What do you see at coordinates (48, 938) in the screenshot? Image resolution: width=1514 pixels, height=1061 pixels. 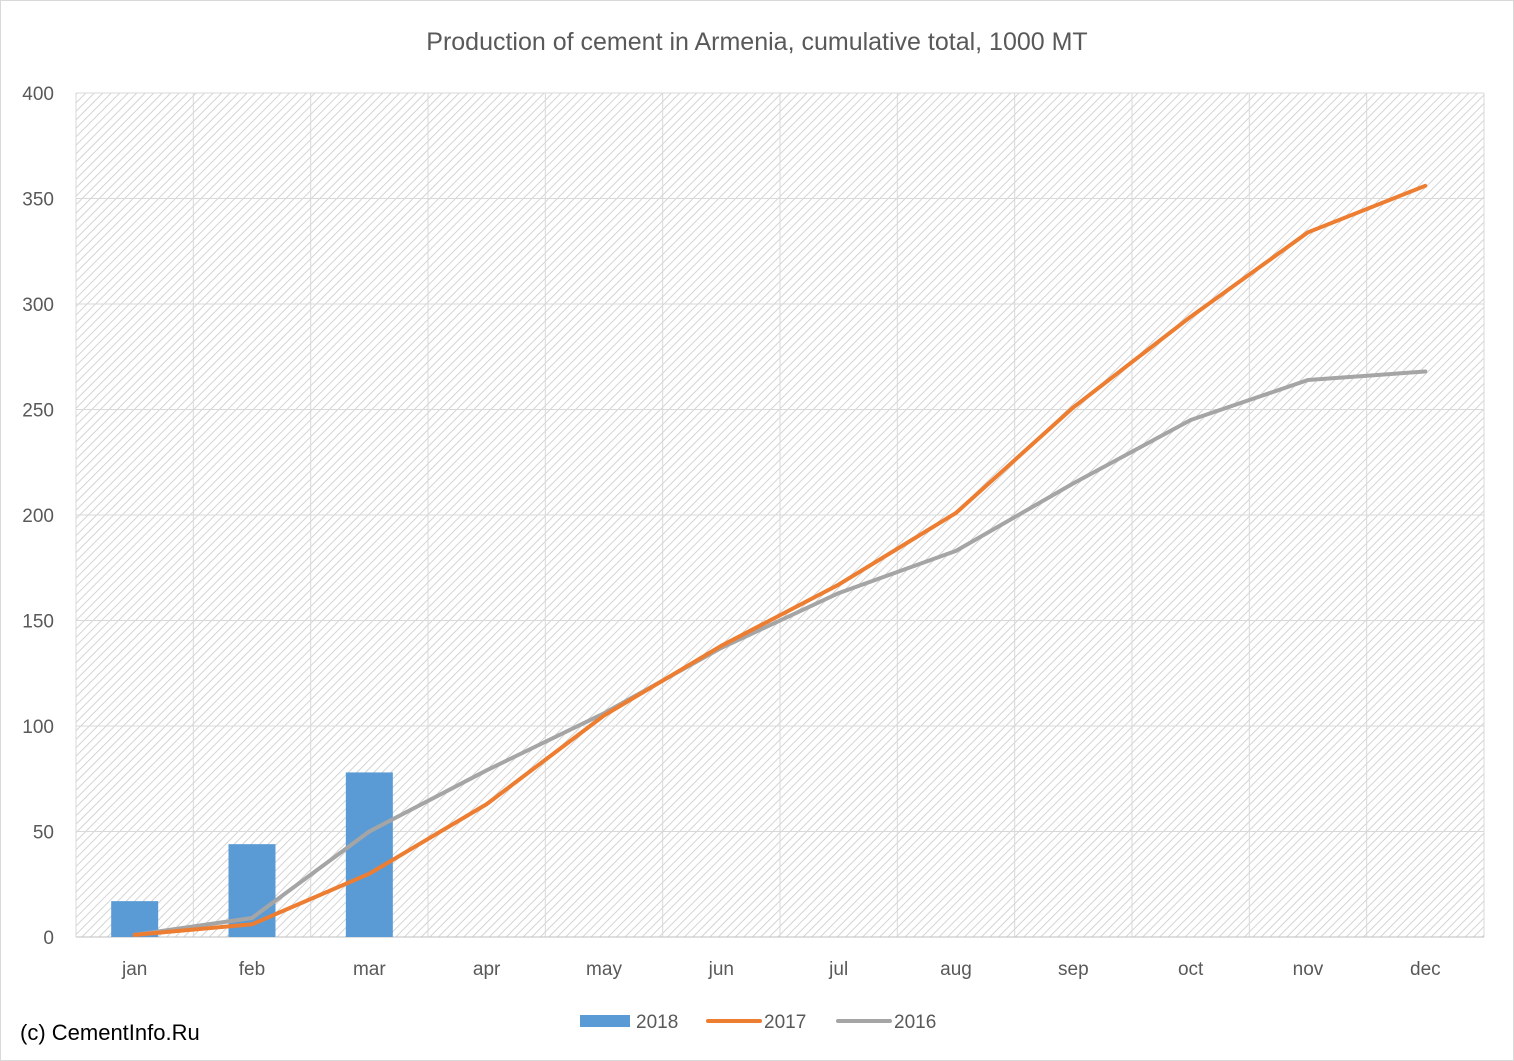 I see `y-tick-label: 0` at bounding box center [48, 938].